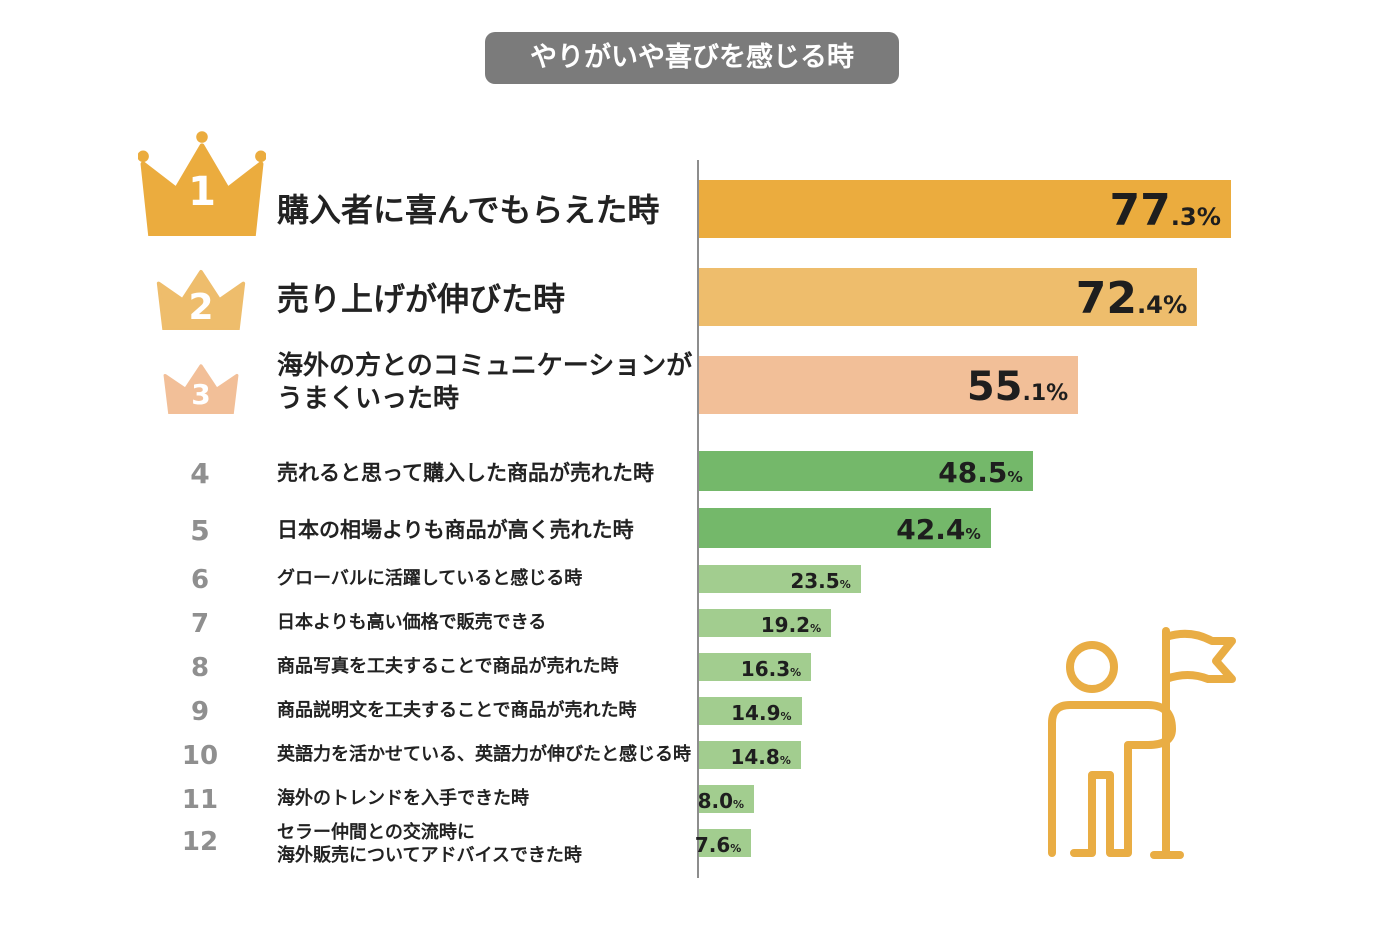 The height and width of the screenshot is (935, 1382). Describe the element at coordinates (200, 800) in the screenshot. I see `rank-number: 11` at that location.